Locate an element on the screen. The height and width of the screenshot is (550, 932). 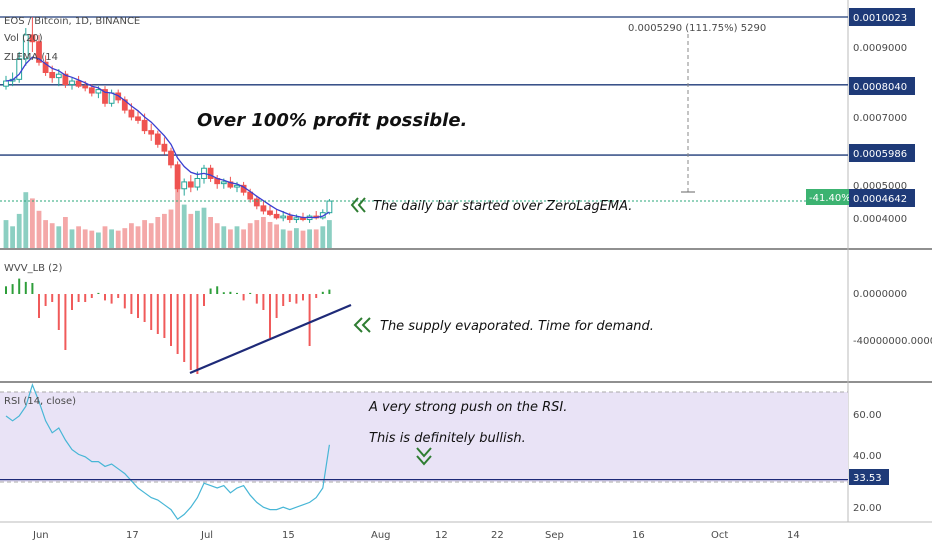
svg-text: 0.0008040 is located at coordinates (880, 87).